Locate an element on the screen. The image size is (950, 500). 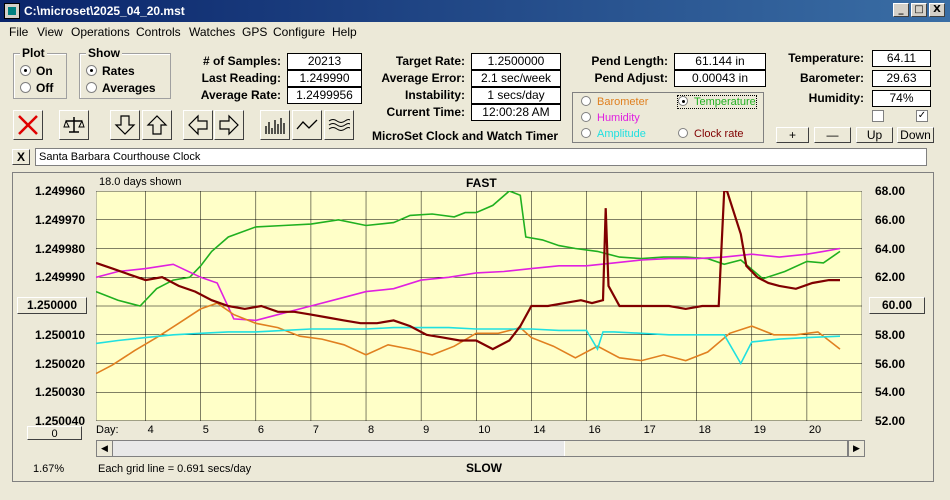
line-chart-icon is located at coordinates (307, 124).